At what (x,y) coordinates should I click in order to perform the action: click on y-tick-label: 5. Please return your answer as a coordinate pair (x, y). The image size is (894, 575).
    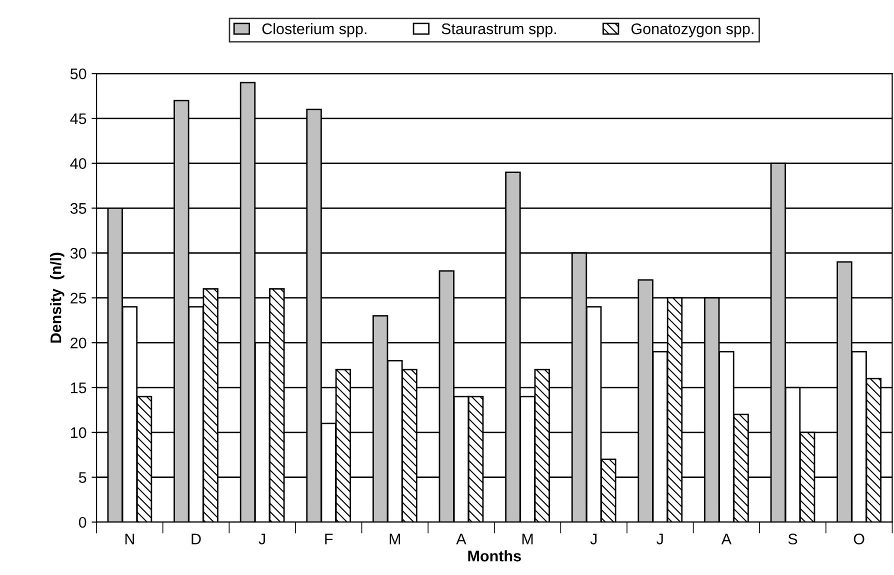
    Looking at the image, I should click on (82, 477).